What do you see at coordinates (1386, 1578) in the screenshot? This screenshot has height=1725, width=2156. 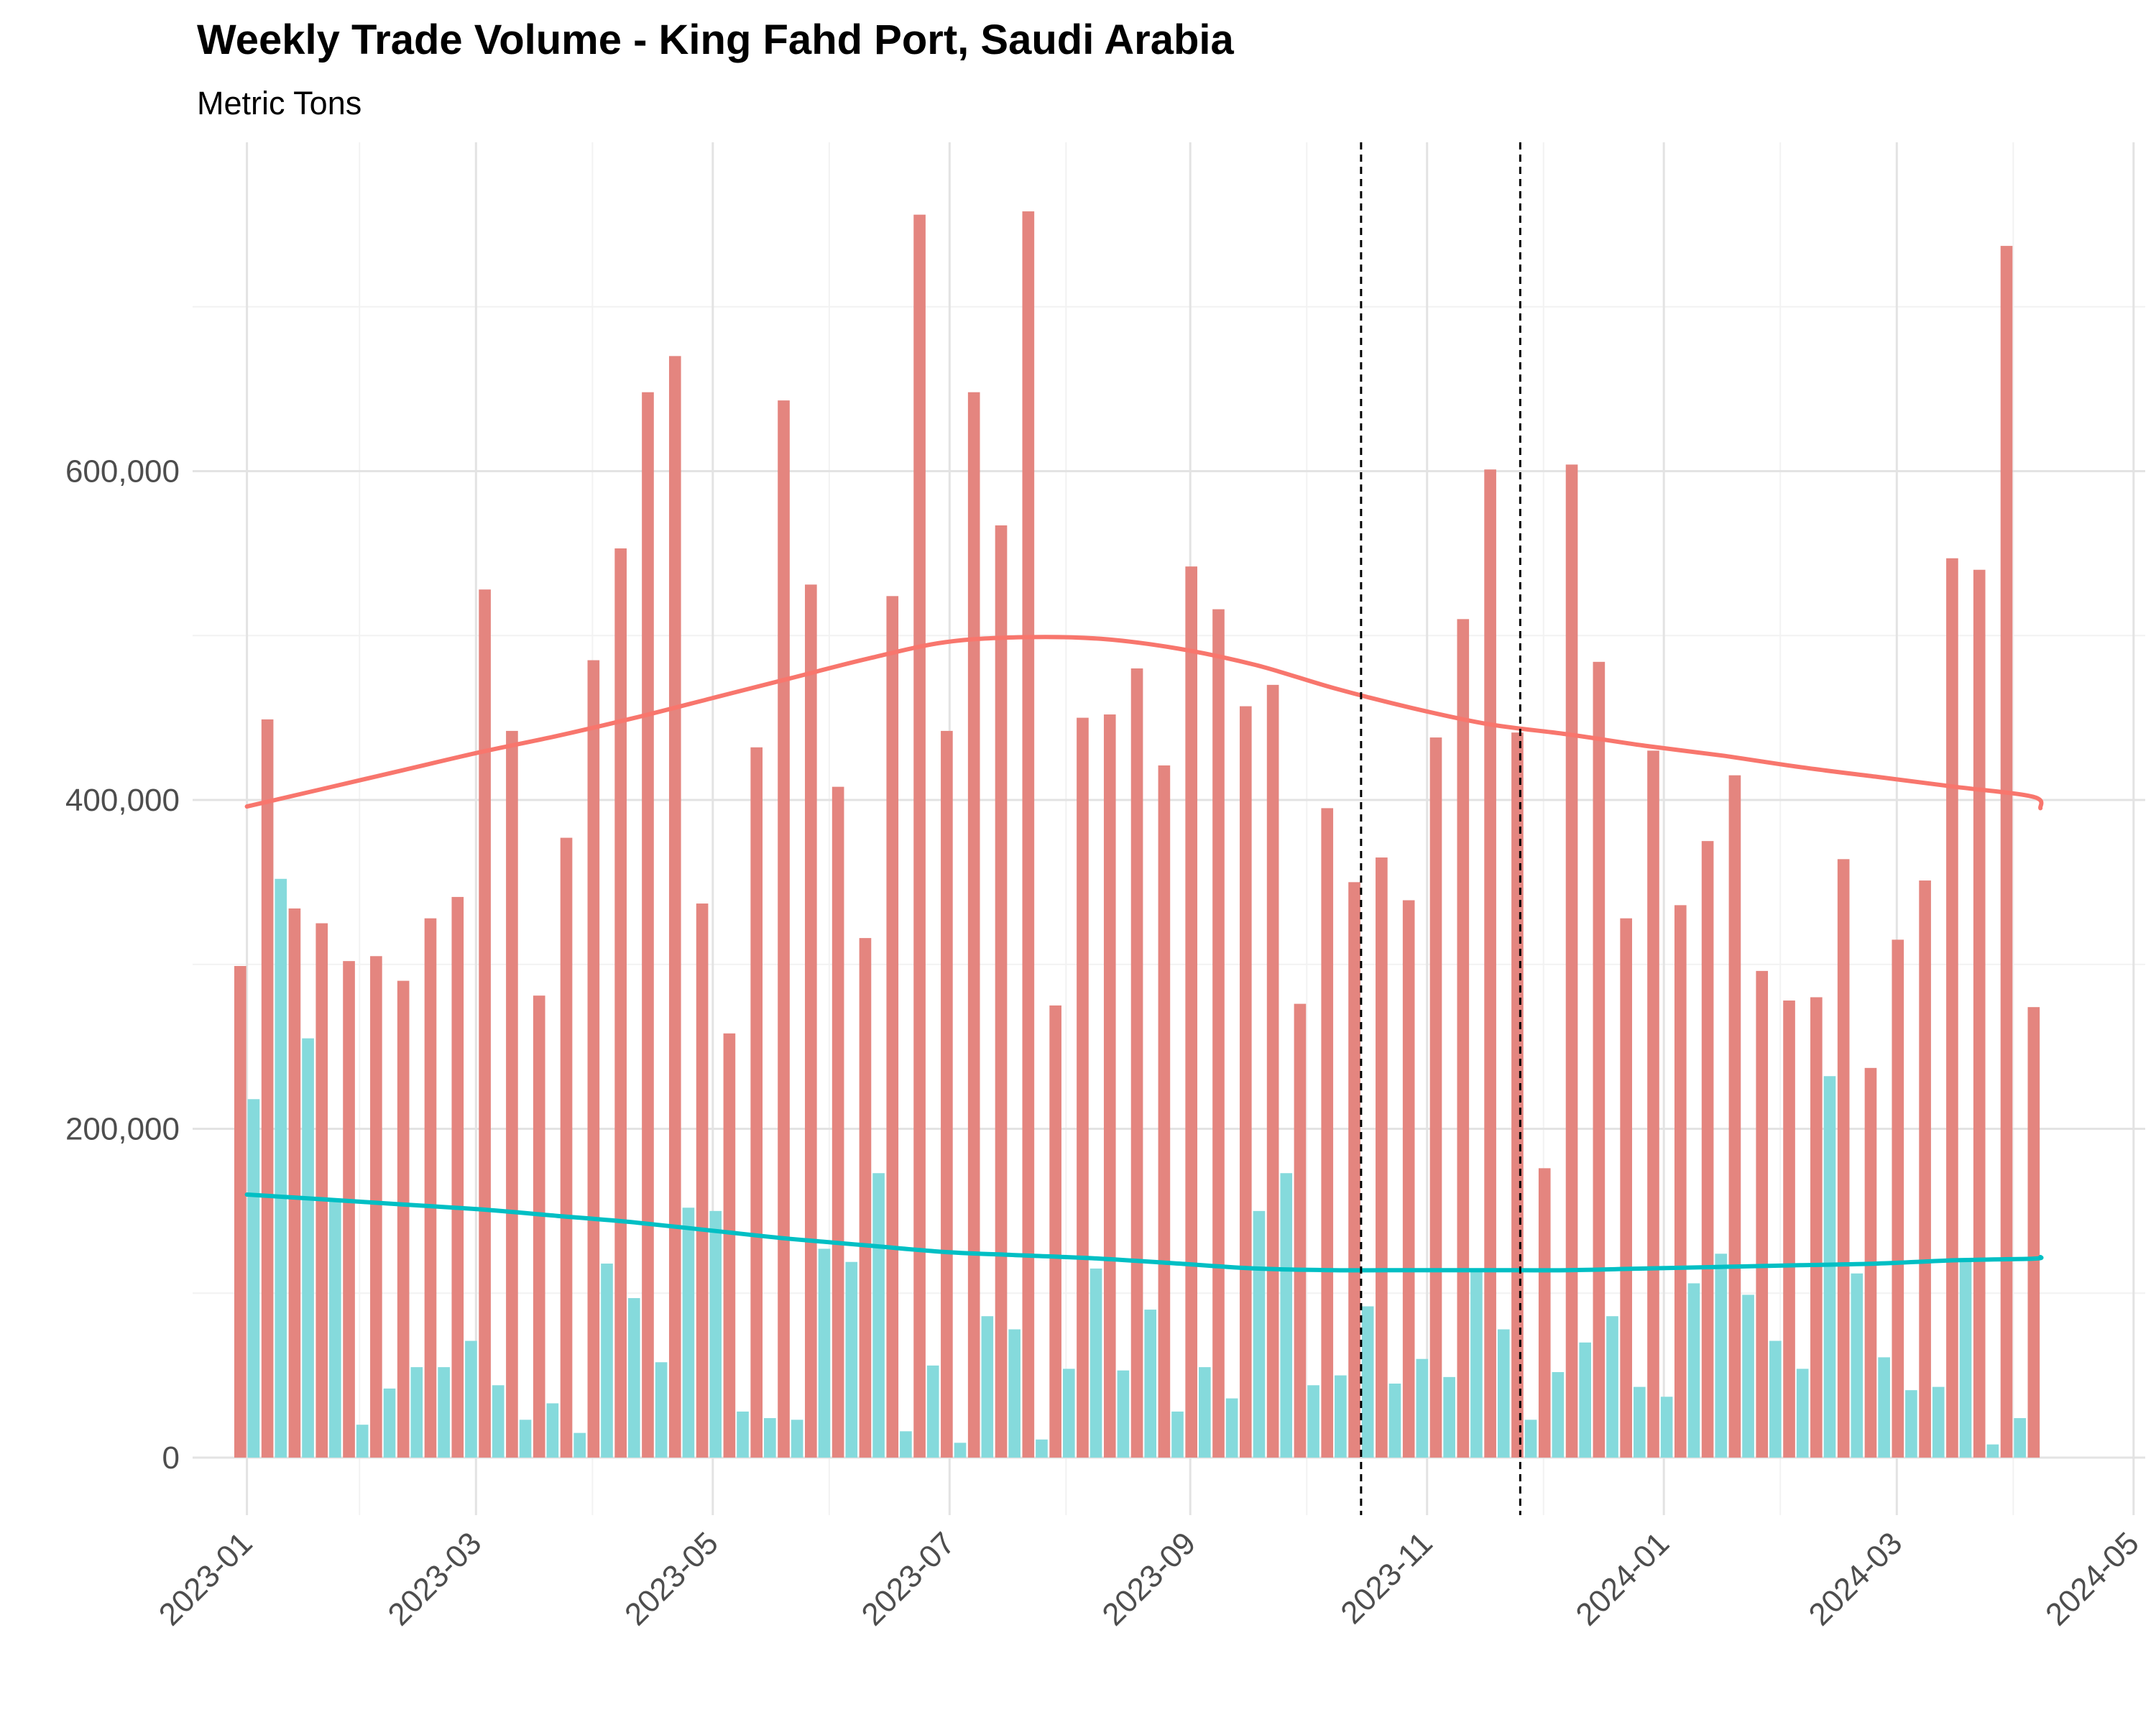 I see `x-tick-label: 2023-11` at bounding box center [1386, 1578].